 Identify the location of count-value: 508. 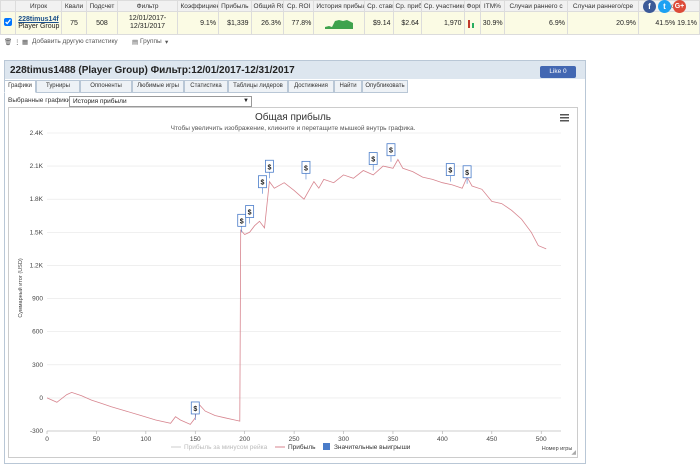
(102, 23).